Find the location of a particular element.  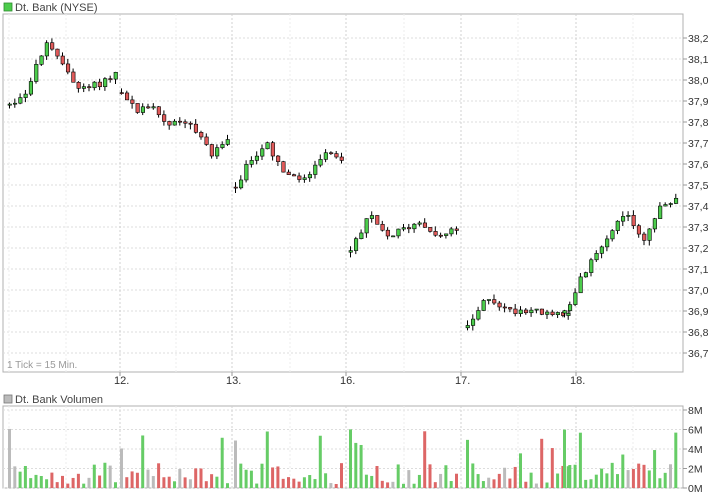

volume-y-axis: 8M 6M 4M 2M 0M is located at coordinates (693, 450).